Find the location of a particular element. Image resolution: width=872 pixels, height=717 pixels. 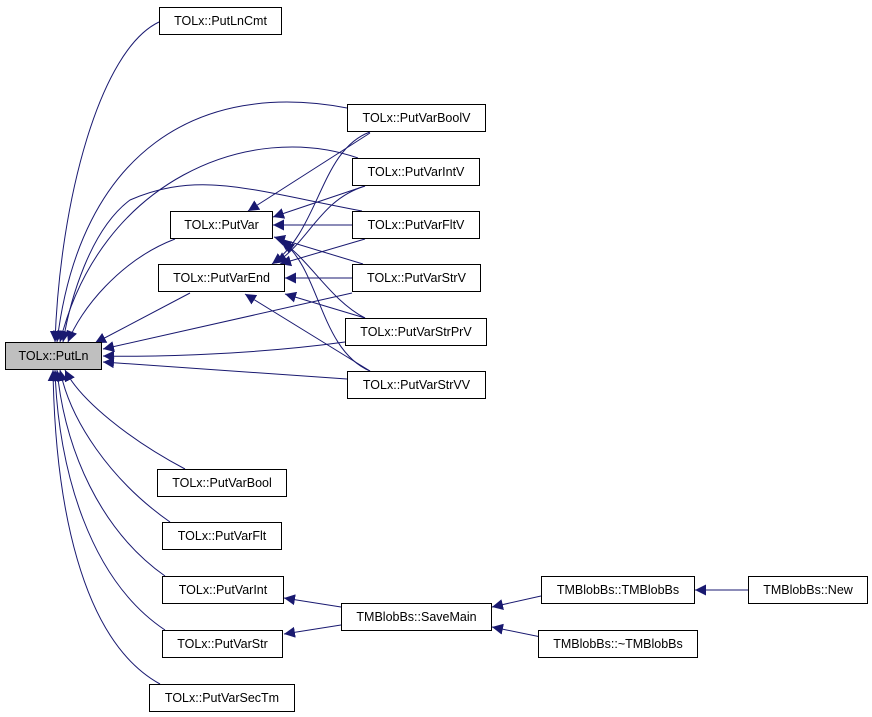

edge-putvarsectm-to-putln is located at coordinates (104, 527).